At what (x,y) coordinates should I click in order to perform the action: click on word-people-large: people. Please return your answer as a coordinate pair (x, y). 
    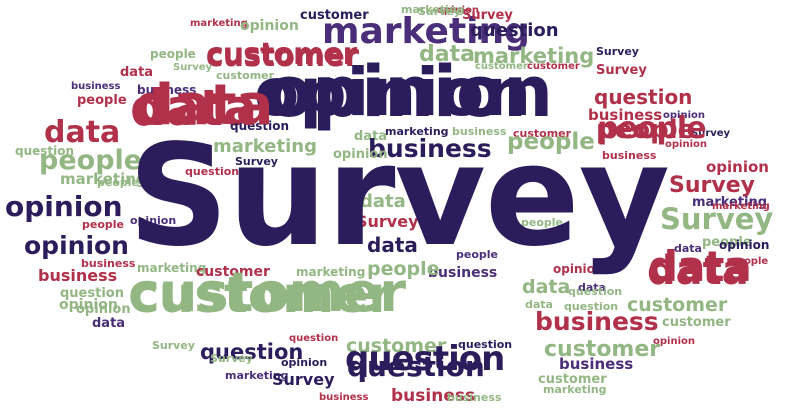
    Looking at the image, I should click on (652, 128).